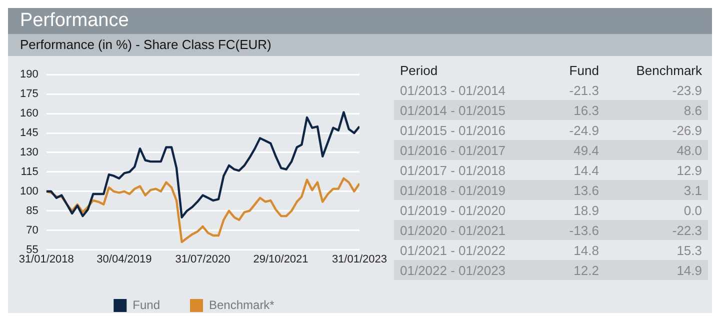 The height and width of the screenshot is (321, 720). I want to click on data-label: 0.0, so click(692, 211).